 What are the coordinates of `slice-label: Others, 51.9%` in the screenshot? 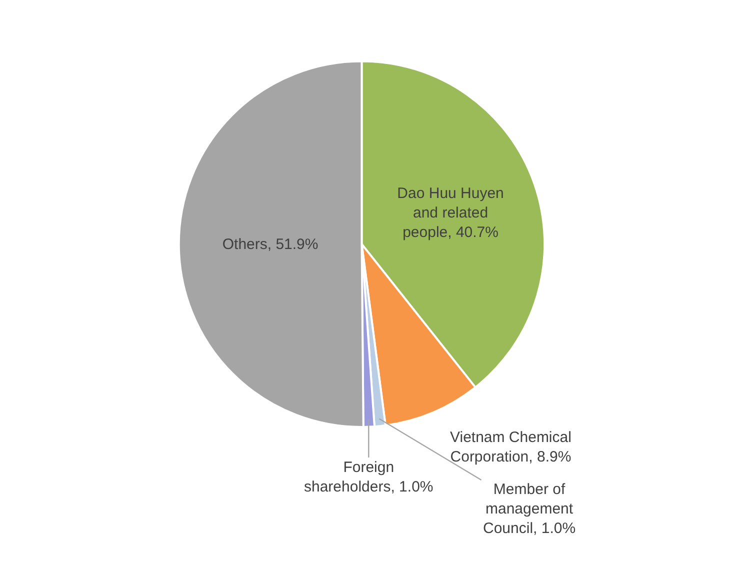 It's located at (270, 245).